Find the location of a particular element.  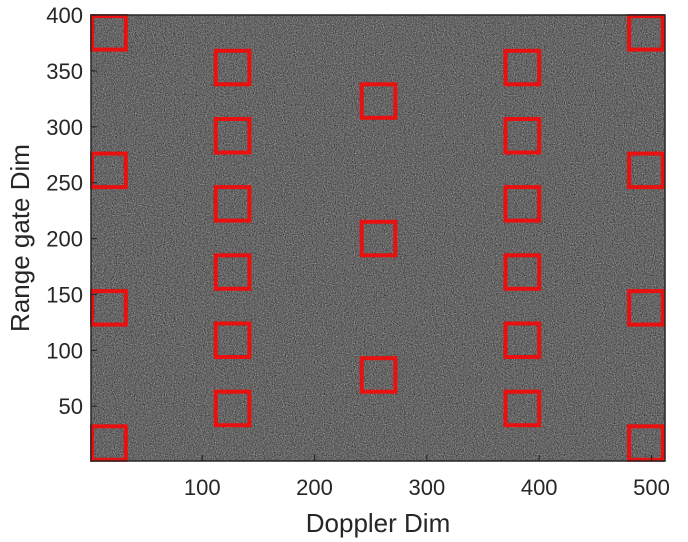

x-tick-label: 100 is located at coordinates (202, 487).